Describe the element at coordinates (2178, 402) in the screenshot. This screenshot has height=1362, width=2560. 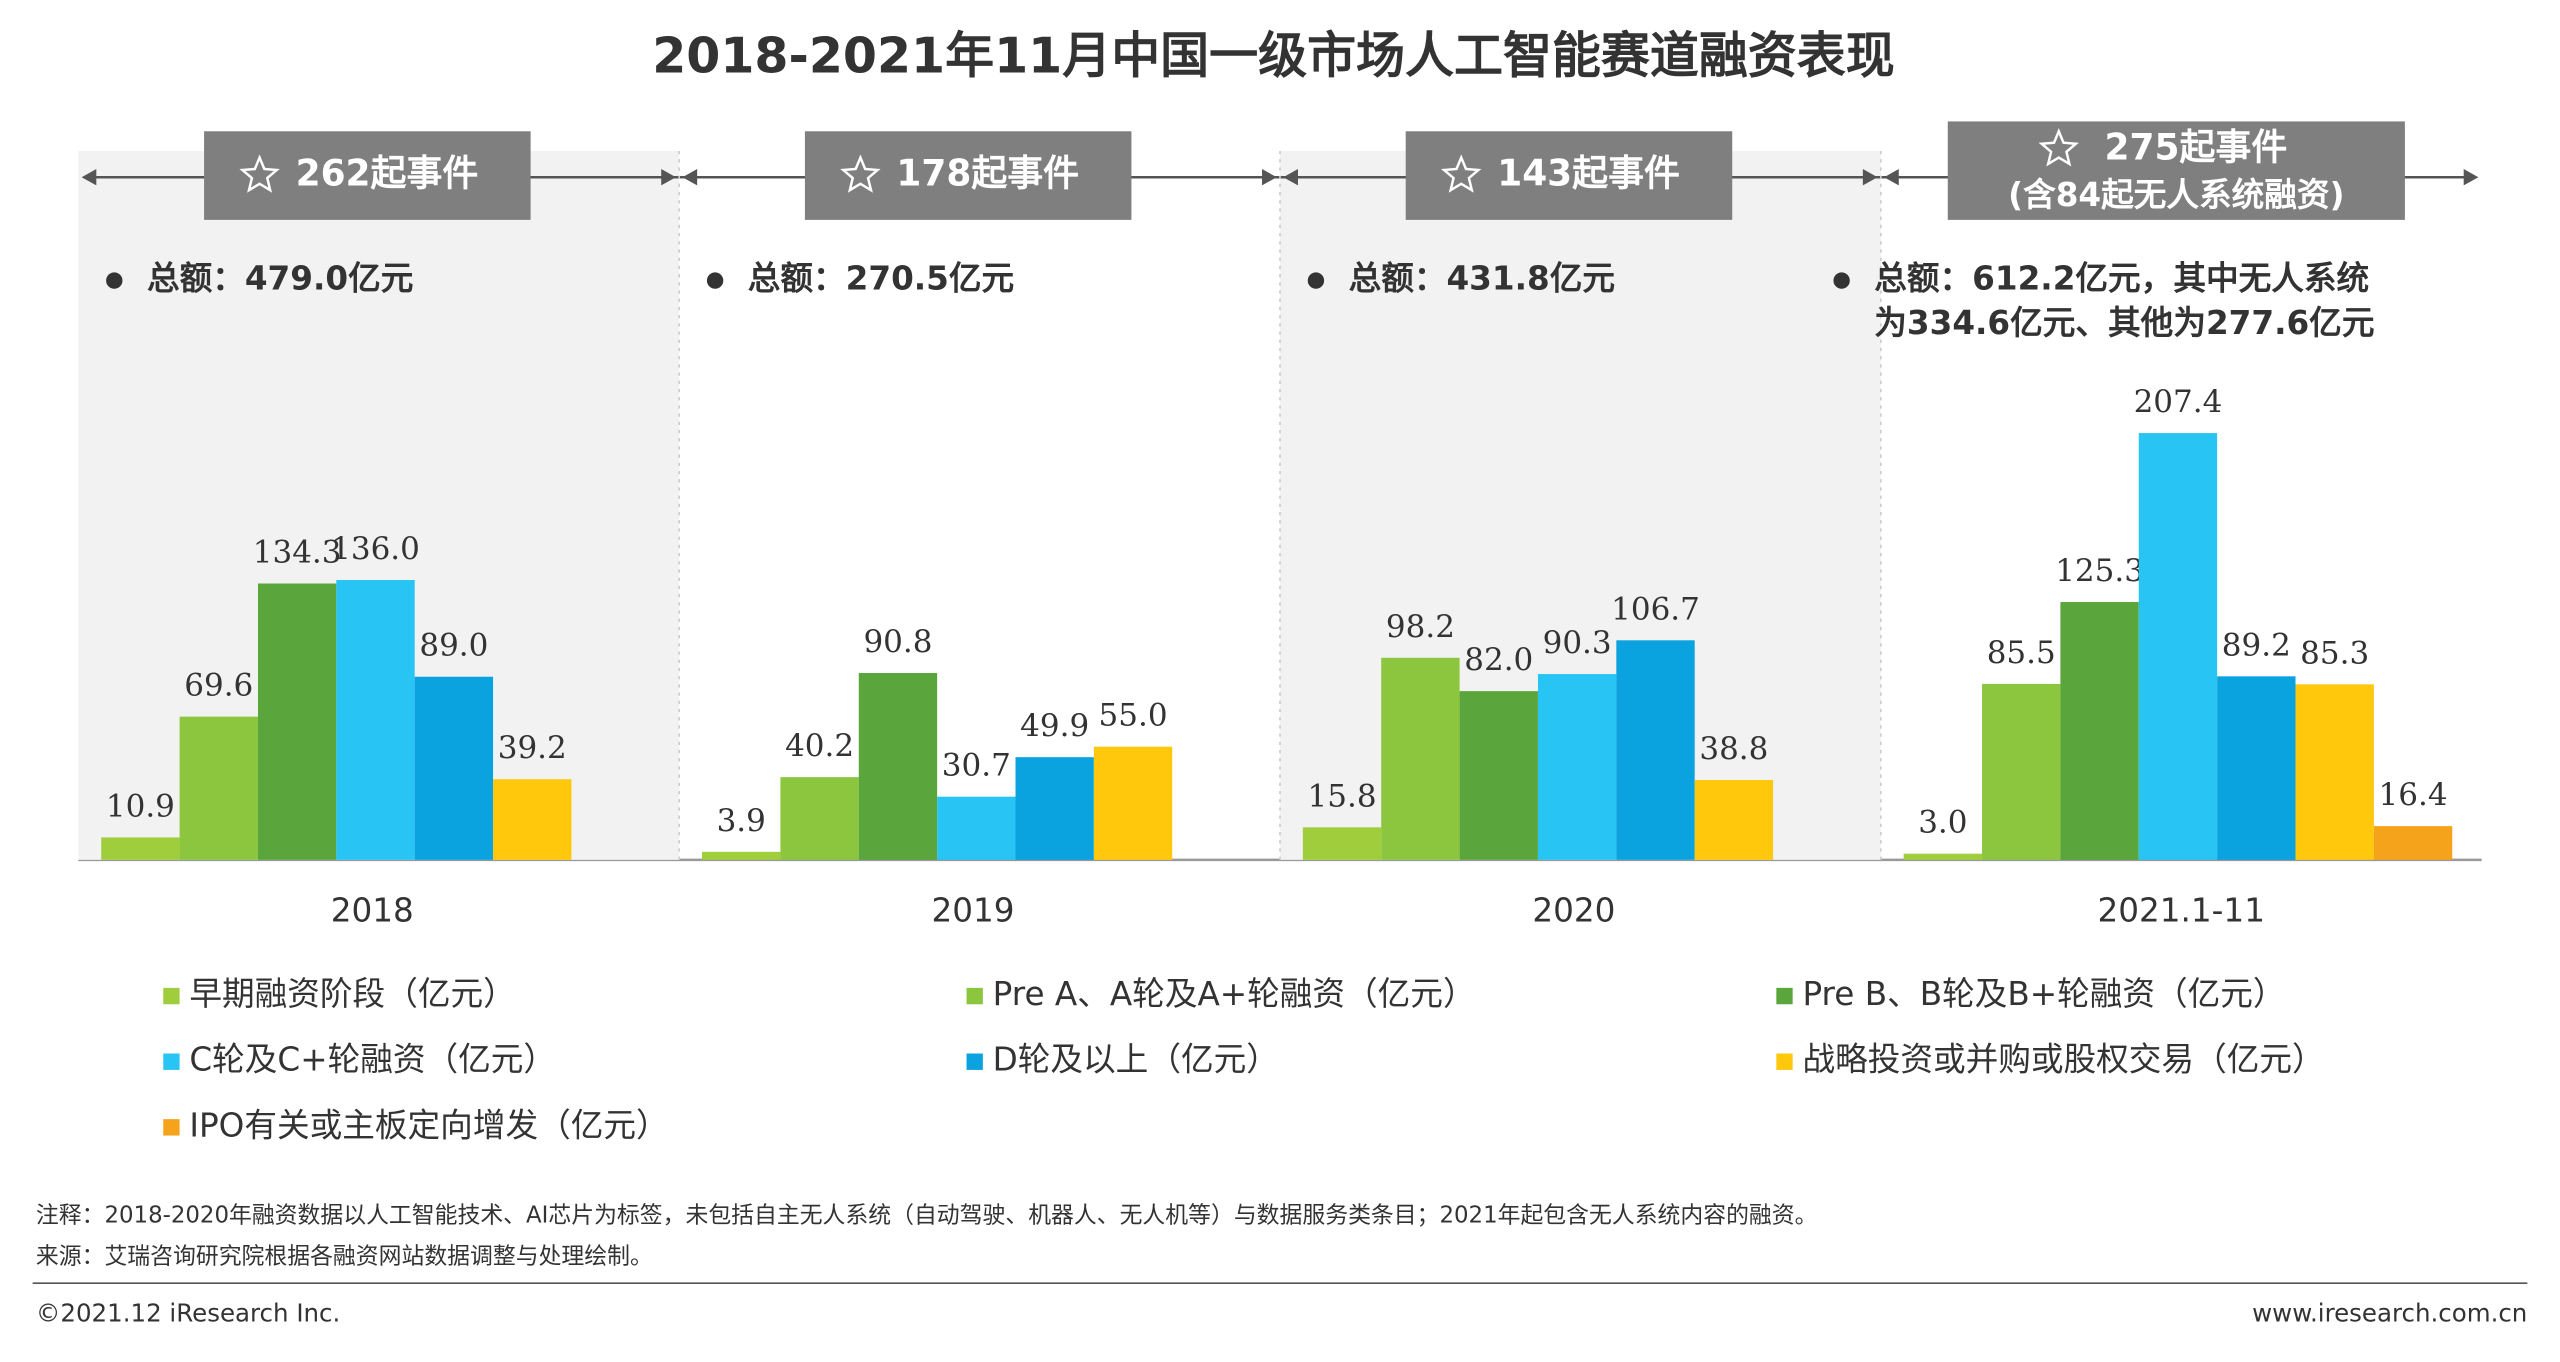
I see `value-label: 207.4` at that location.